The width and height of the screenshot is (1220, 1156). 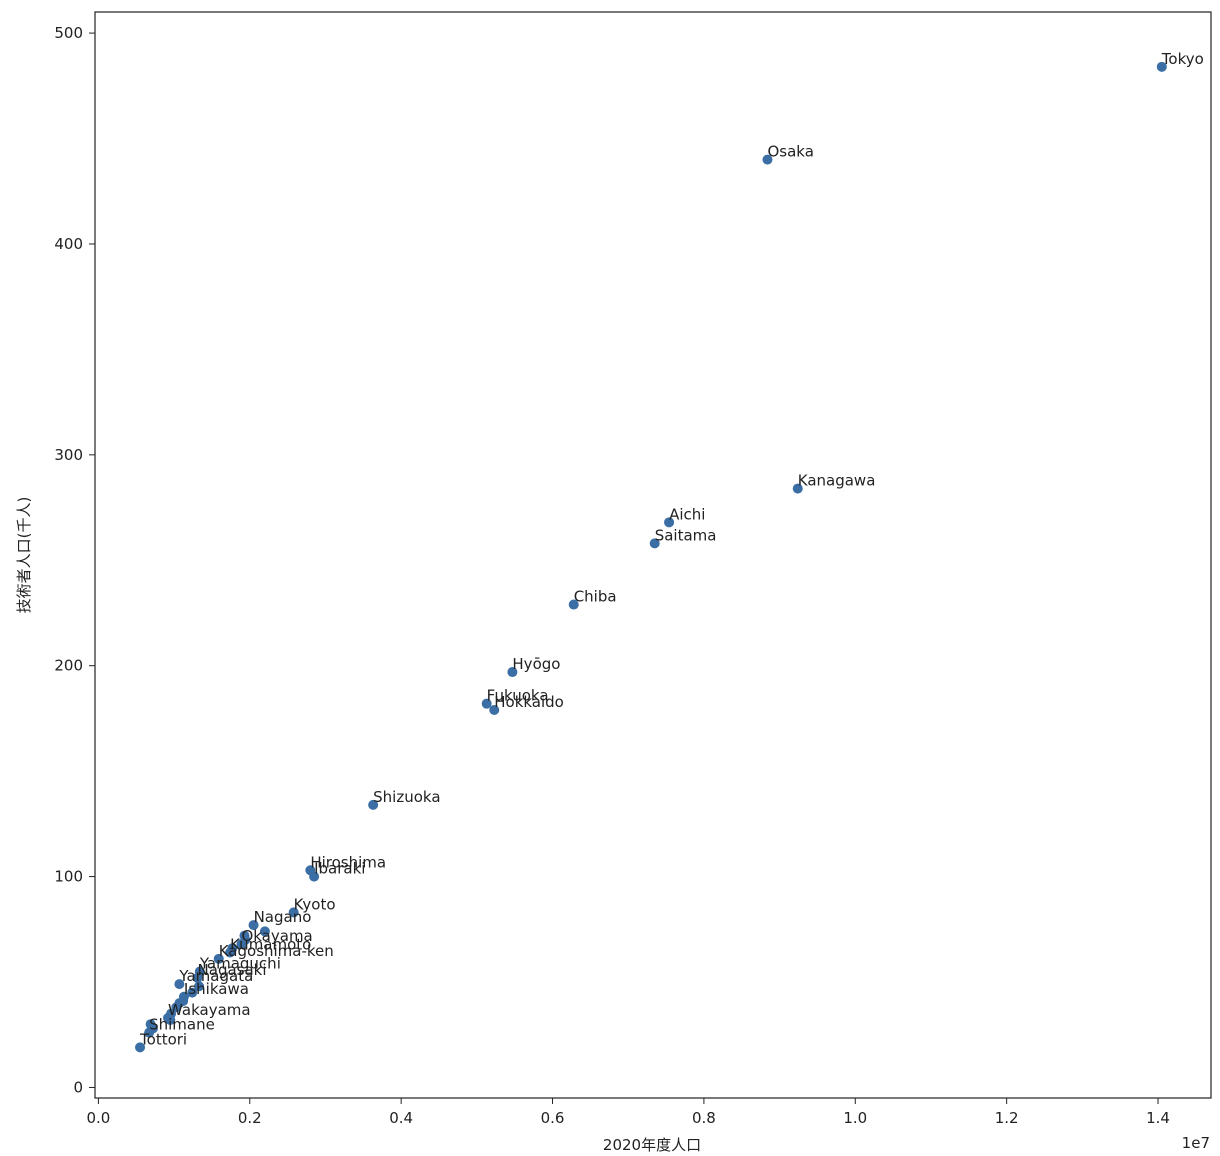 I want to click on point-label: Ishikawa, so click(x=216, y=989).